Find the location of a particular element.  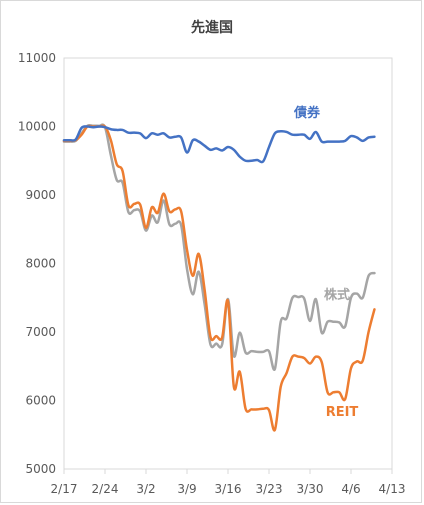

y-tick-label: 9000 is located at coordinates (40, 195).